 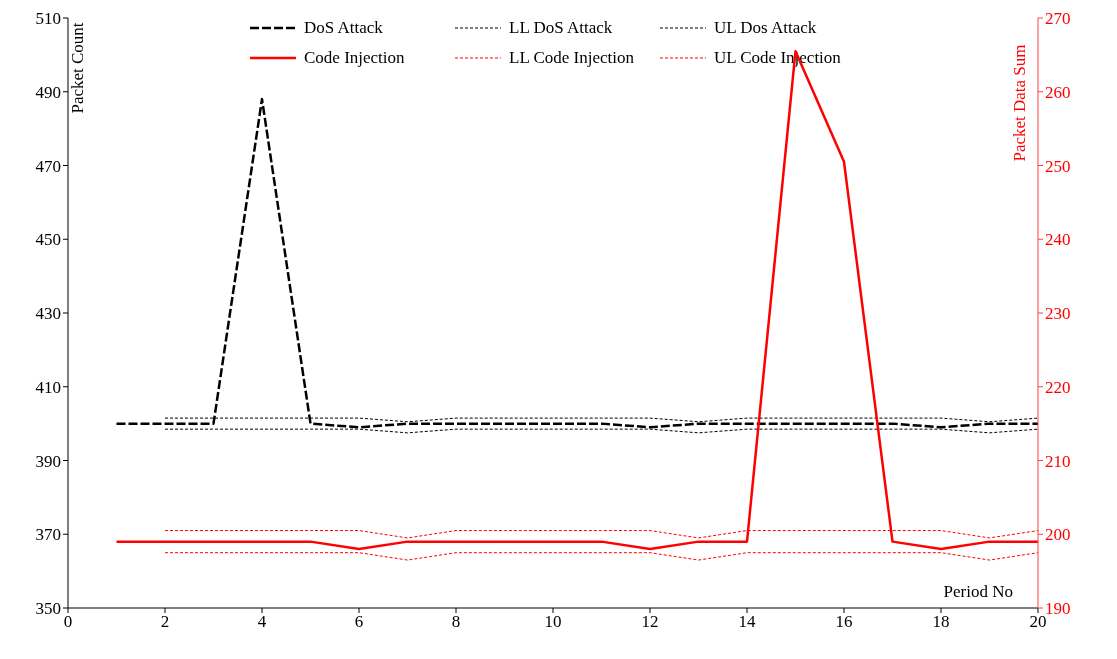 I want to click on legend-label: Code Injection, so click(x=354, y=58).